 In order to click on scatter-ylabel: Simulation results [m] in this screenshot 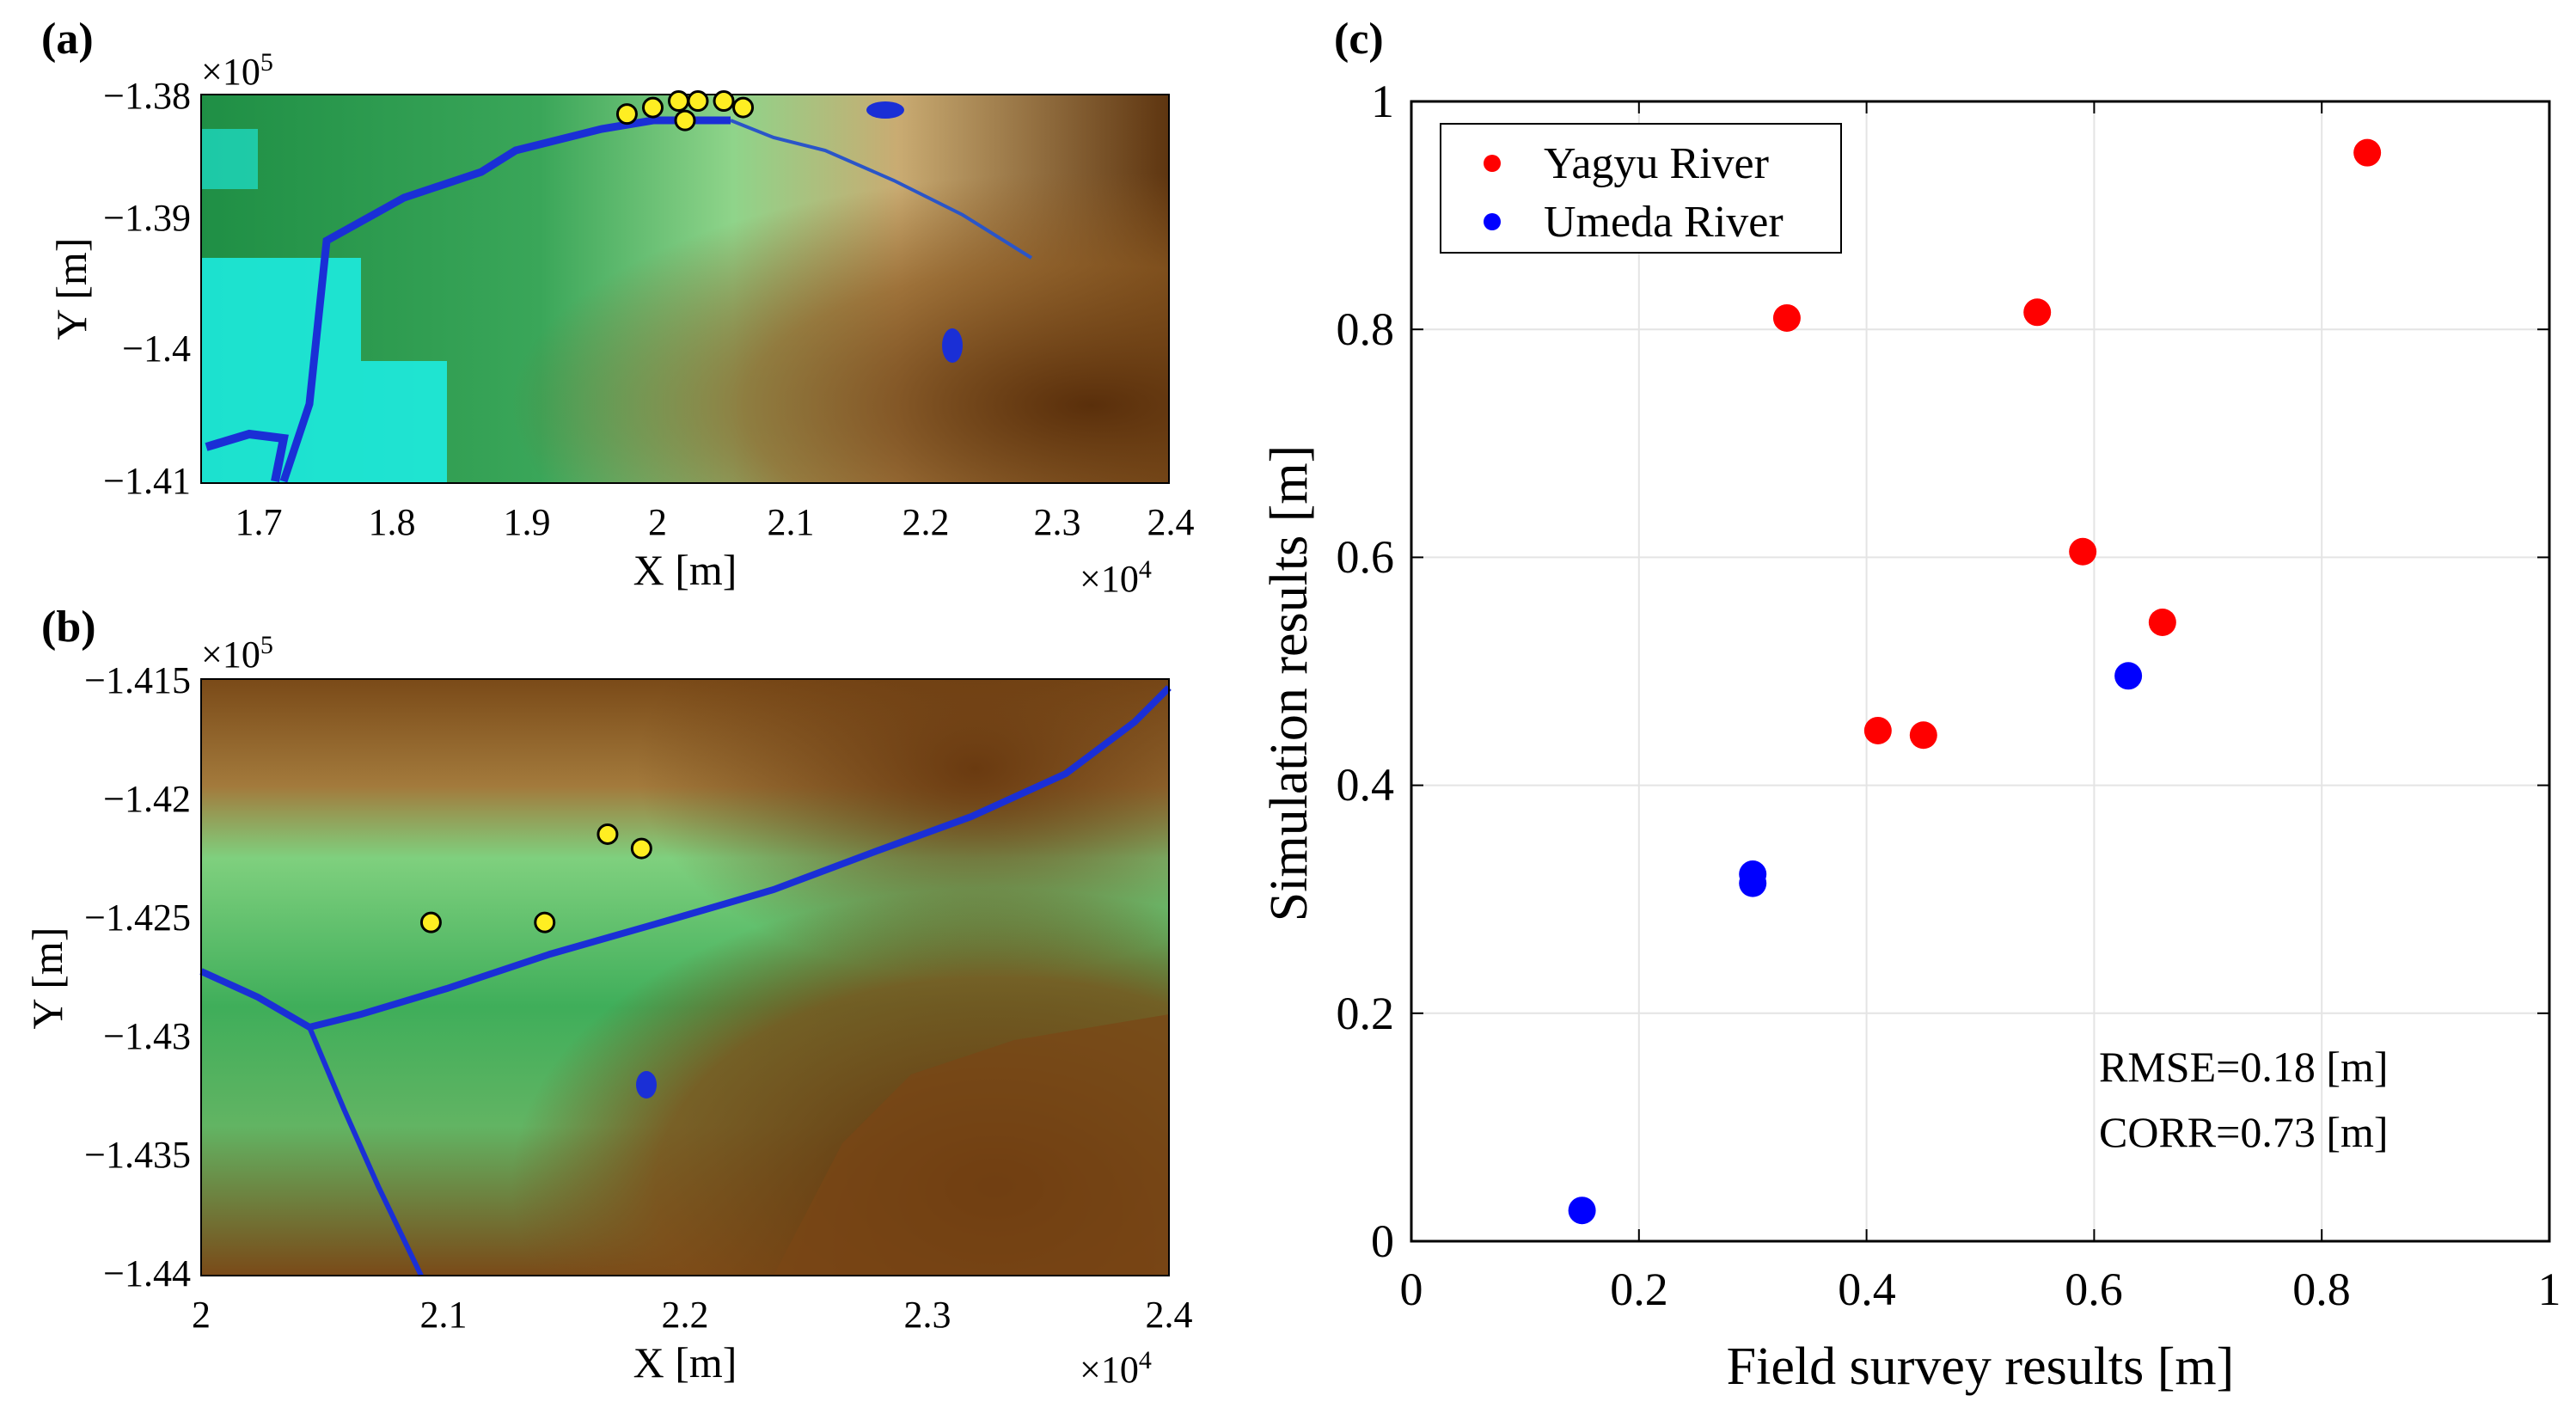, I will do `click(1289, 683)`.